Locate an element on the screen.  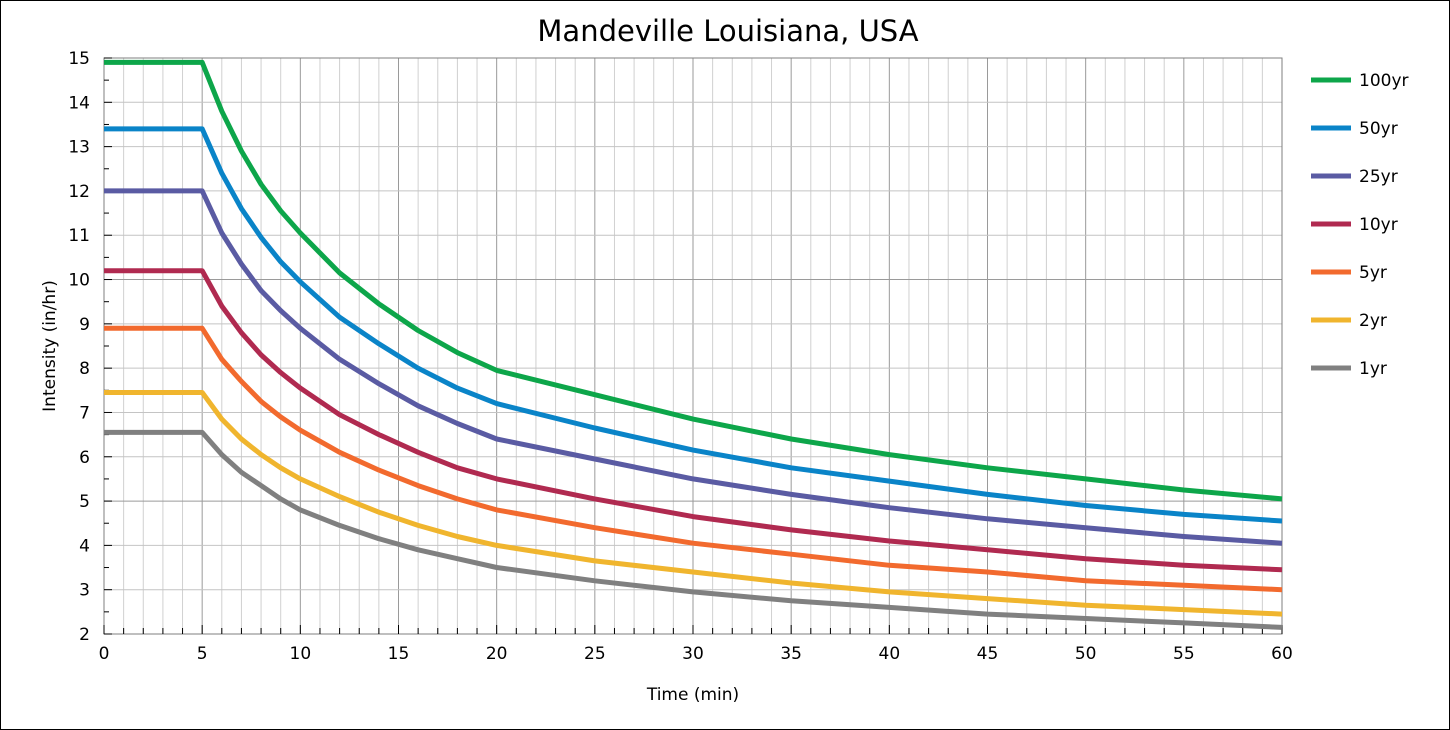
y-tick-label: 8 is located at coordinates (84, 369).